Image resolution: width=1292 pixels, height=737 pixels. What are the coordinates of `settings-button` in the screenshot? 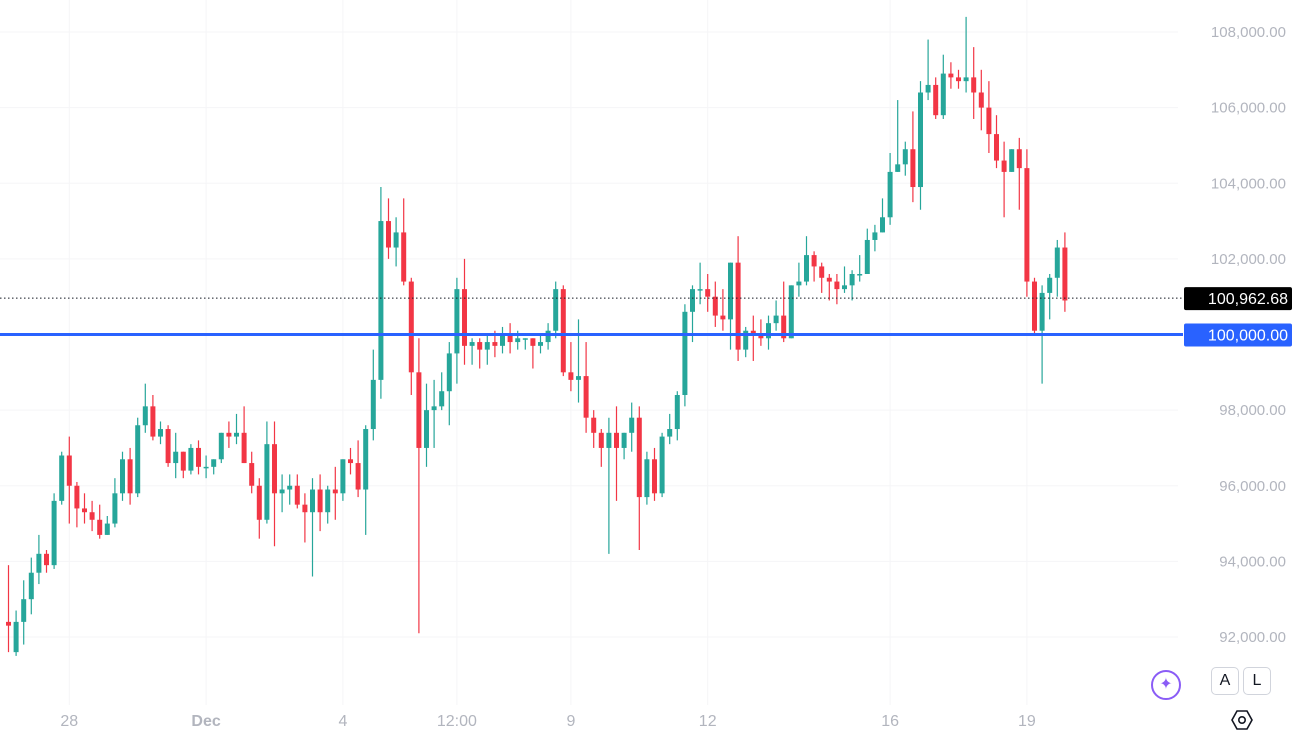 It's located at (1242, 720).